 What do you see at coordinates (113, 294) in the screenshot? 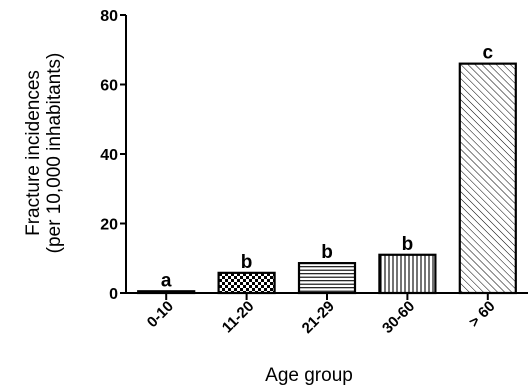
I see `y-tick-label: 0` at bounding box center [113, 294].